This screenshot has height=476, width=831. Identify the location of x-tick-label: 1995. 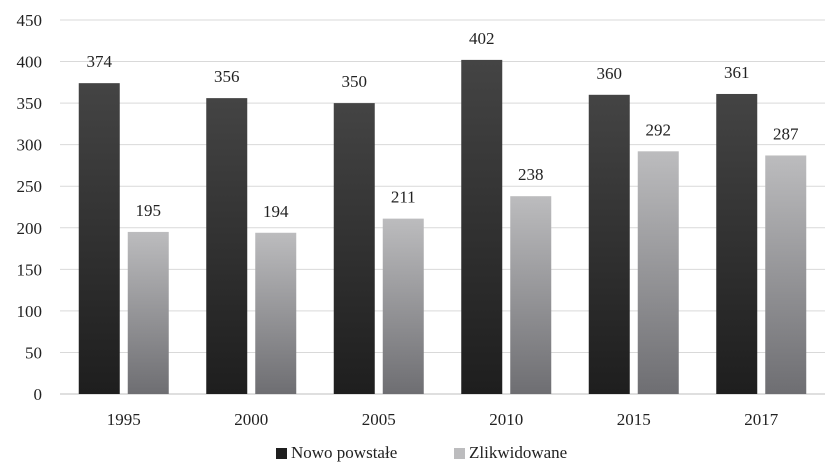
(124, 419).